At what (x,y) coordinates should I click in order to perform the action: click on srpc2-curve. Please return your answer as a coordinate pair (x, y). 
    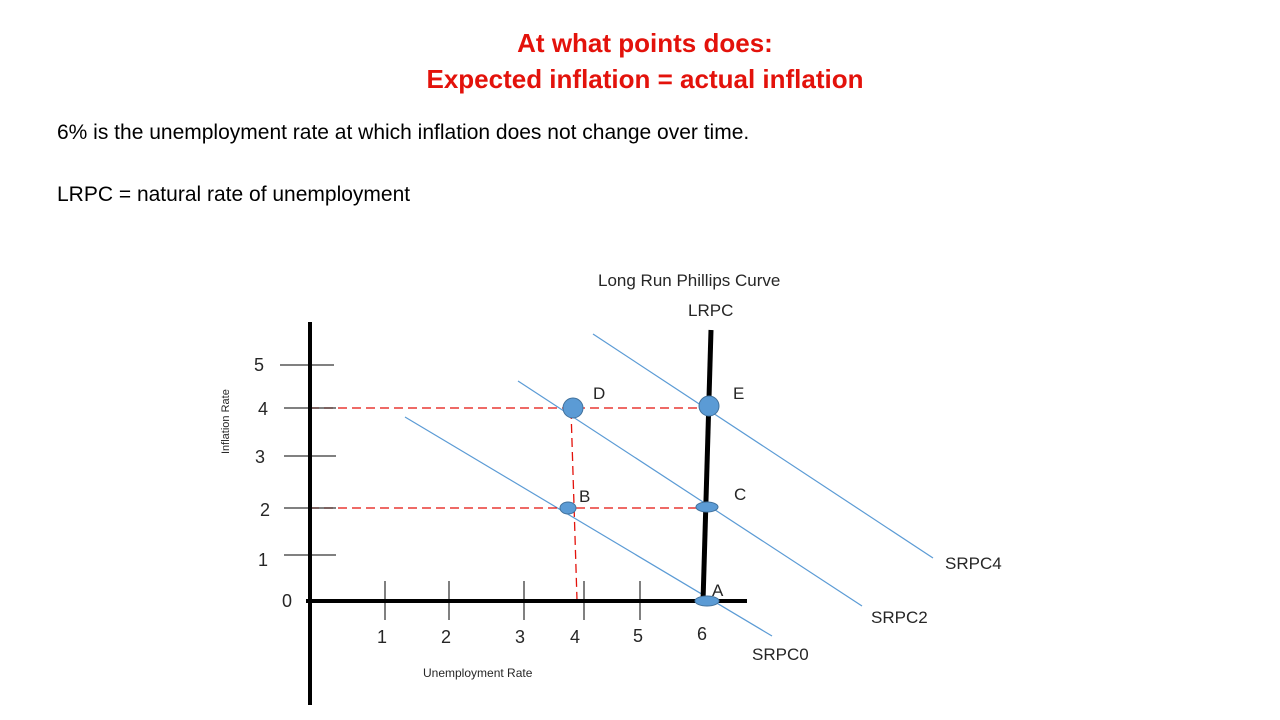
    Looking at the image, I should click on (690, 493).